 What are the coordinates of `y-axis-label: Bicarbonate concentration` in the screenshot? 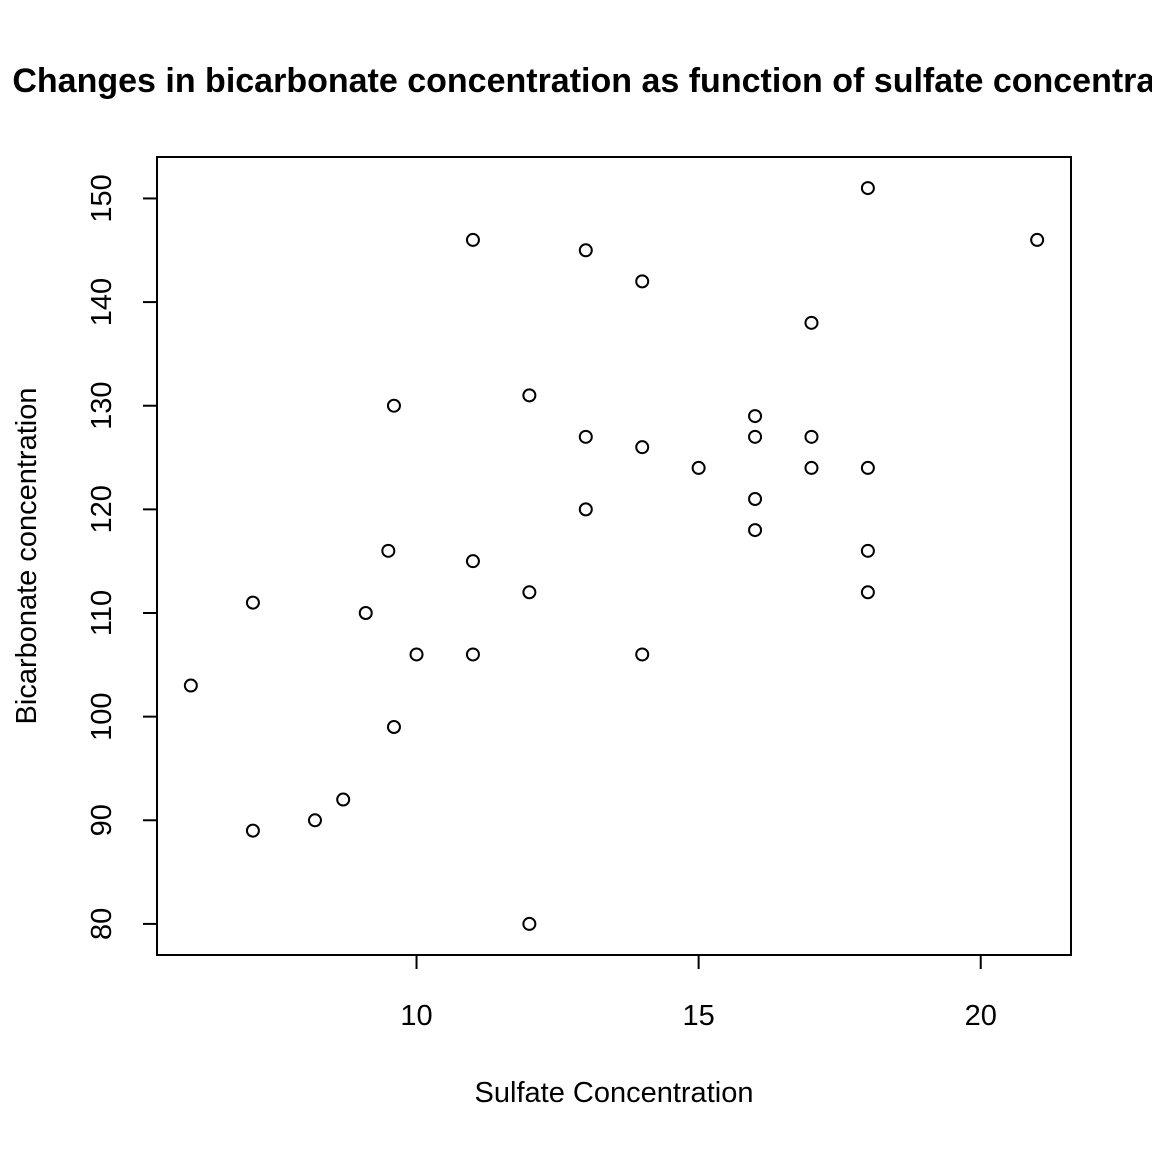 It's located at (27, 556).